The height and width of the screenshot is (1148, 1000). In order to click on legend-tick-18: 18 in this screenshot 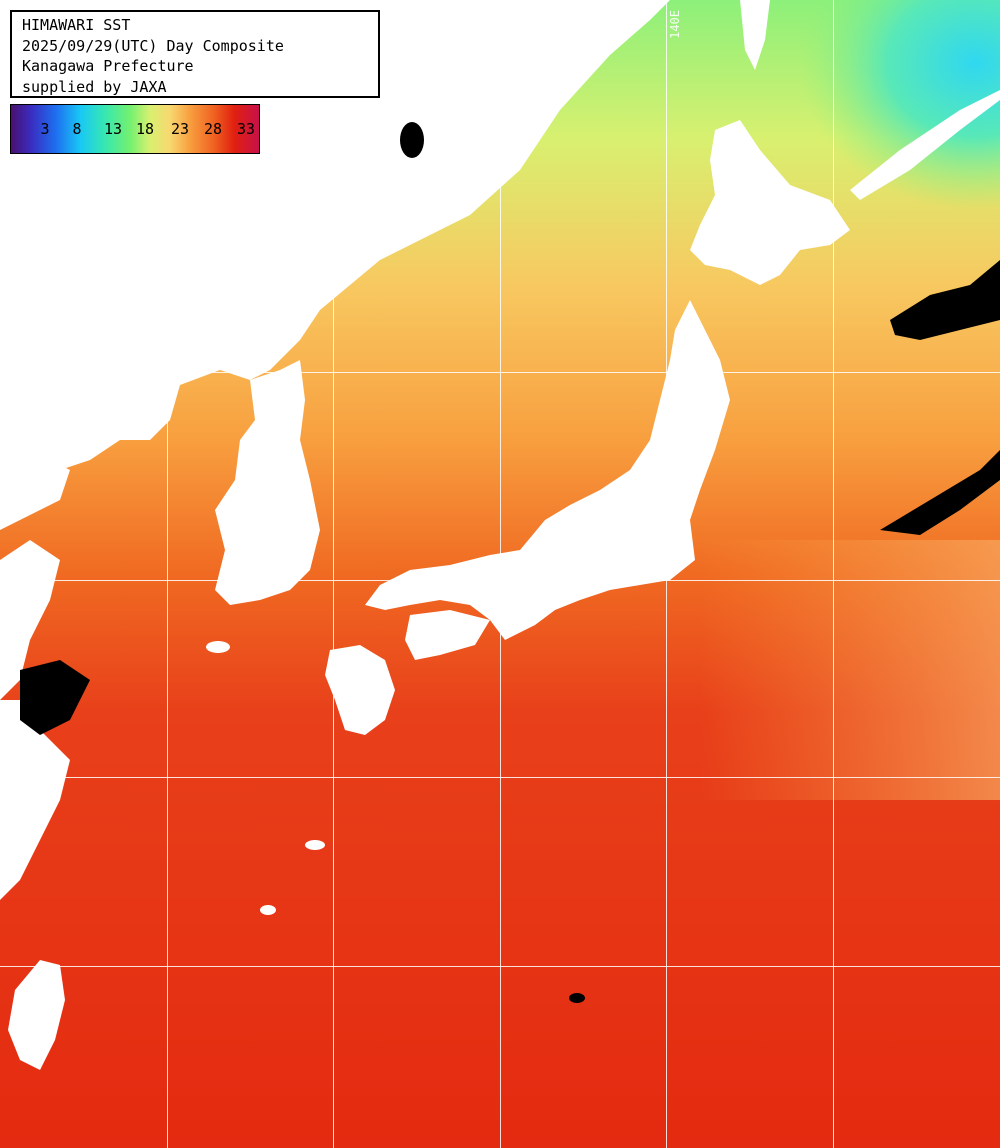, I will do `click(145, 129)`.